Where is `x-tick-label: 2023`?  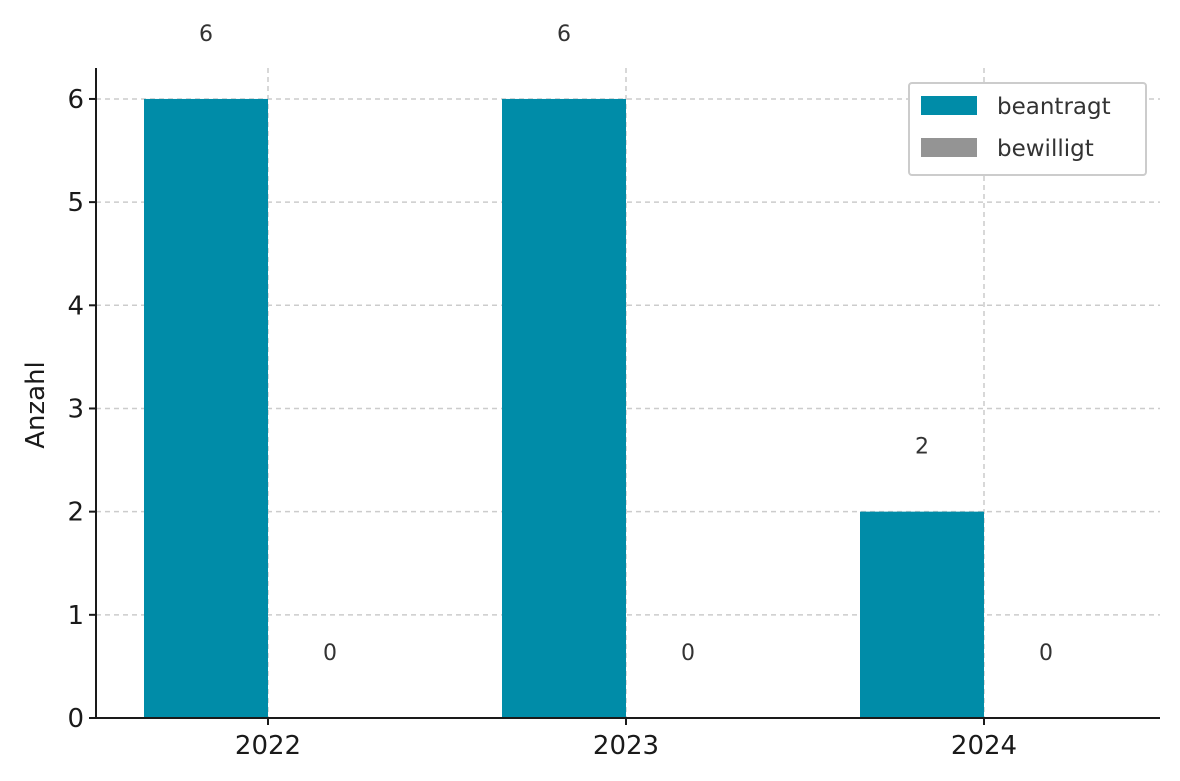
x-tick-label: 2023 is located at coordinates (626, 746).